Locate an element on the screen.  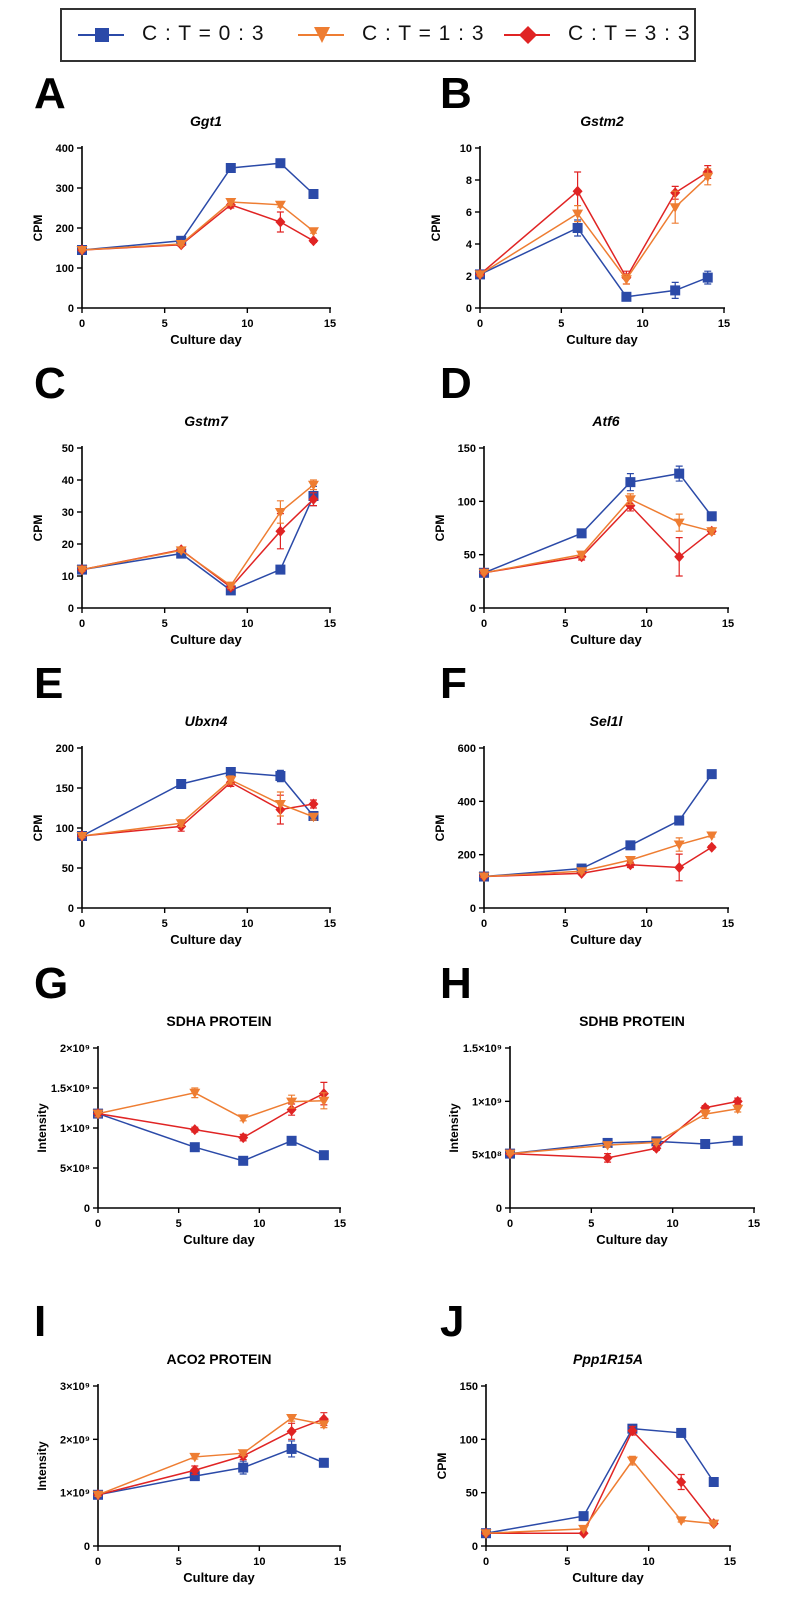
chart-title: ACO2 PROTEIN is located at coordinates (218, 1359).